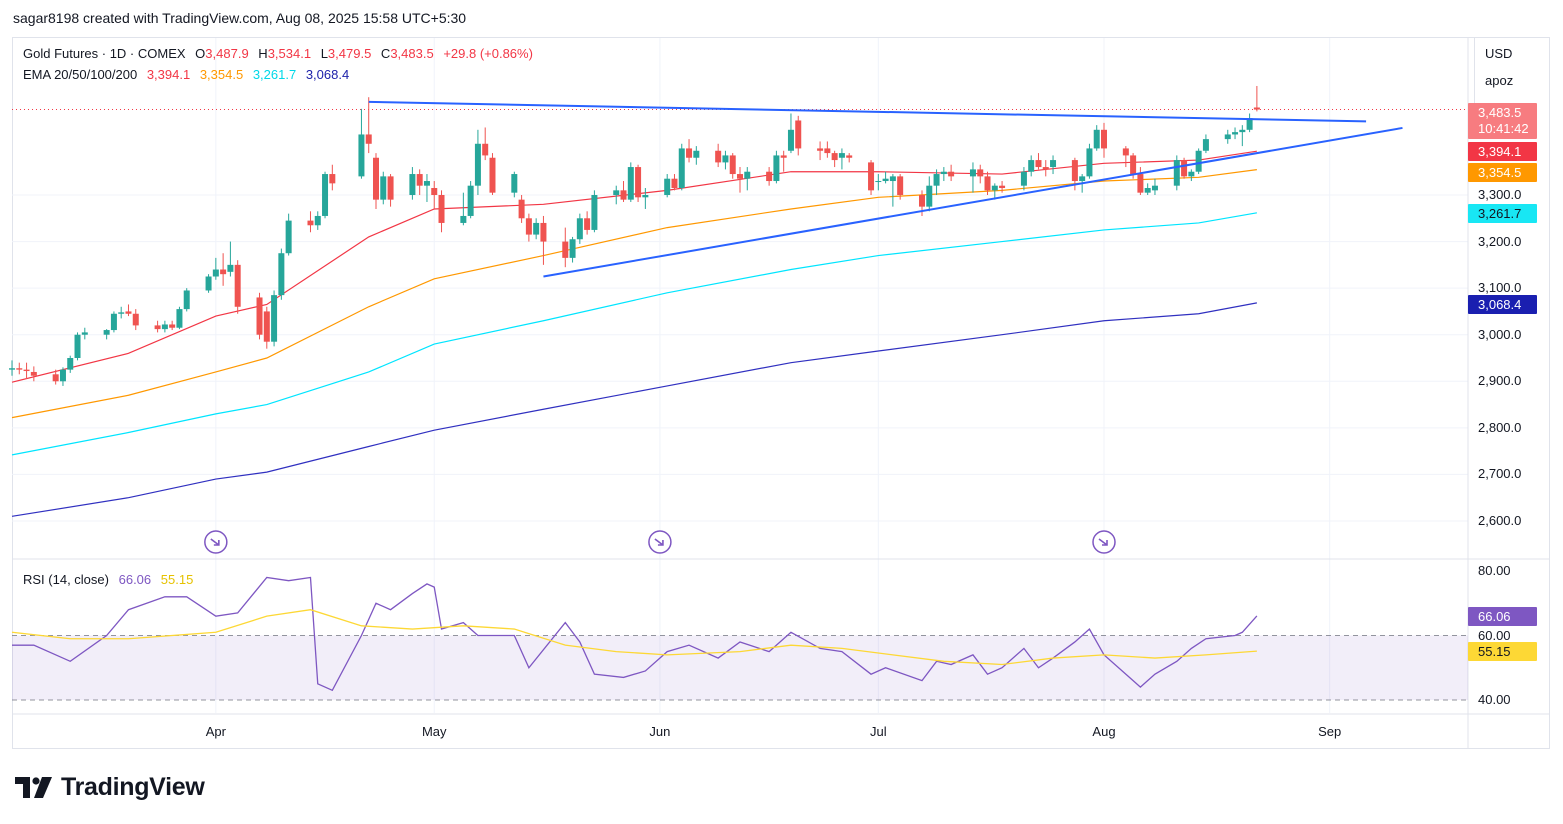 This screenshot has height=824, width=1563. What do you see at coordinates (1500, 381) in the screenshot?
I see `price-tick-label: 2,900.0` at bounding box center [1500, 381].